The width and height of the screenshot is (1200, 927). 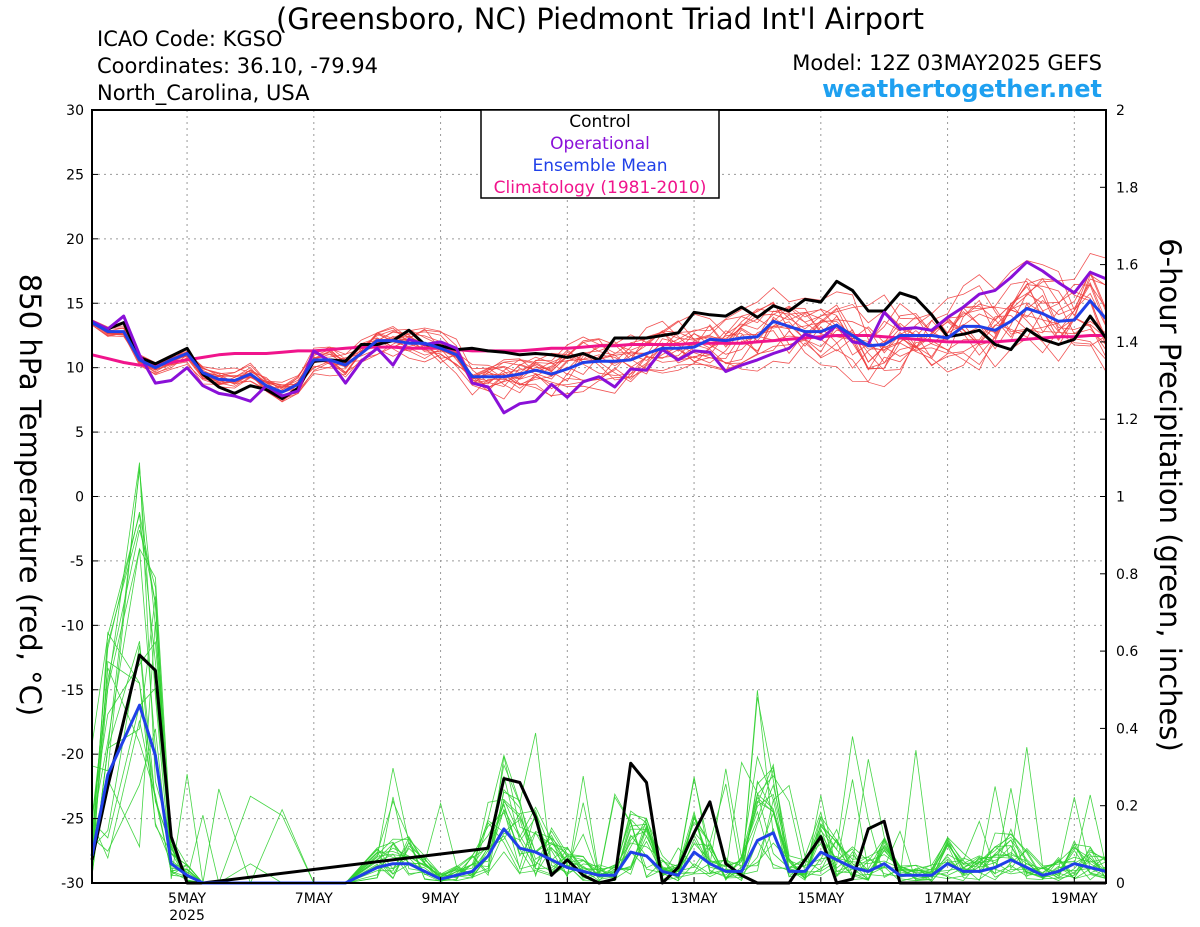 What do you see at coordinates (1120, 498) in the screenshot?
I see `y-tick-label-right: 1` at bounding box center [1120, 498].